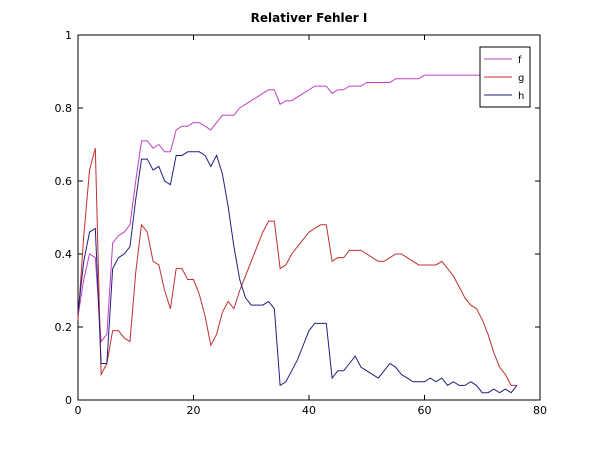 Image resolution: width=600 pixels, height=450 pixels. Describe the element at coordinates (425, 410) in the screenshot. I see `x-tick-label: 60` at that location.